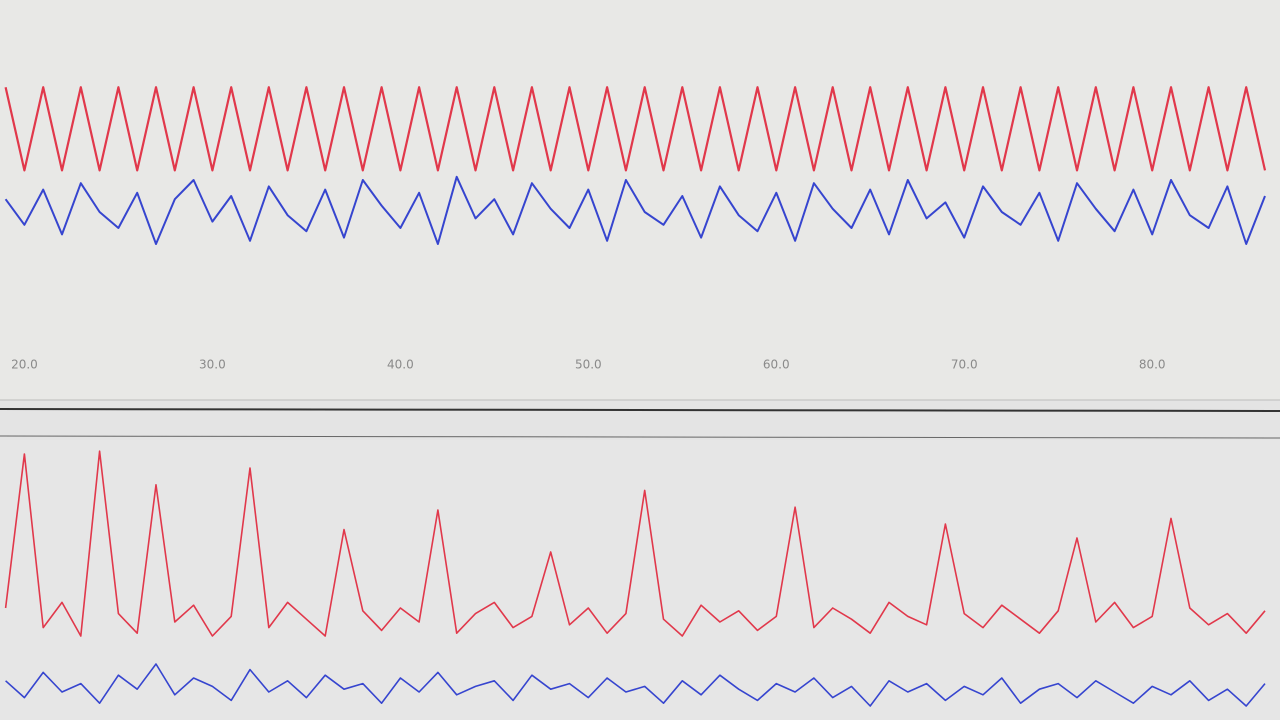 The image size is (1280, 720). I want to click on x-tick-label: 70.0, so click(964, 365).